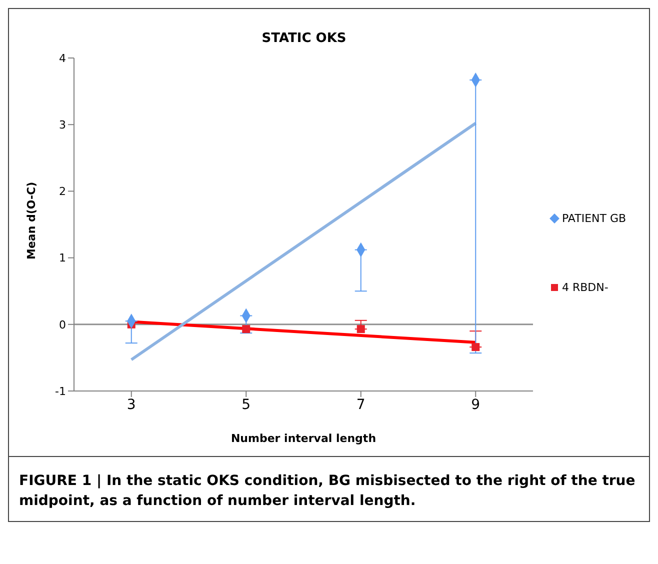 The image size is (658, 564). Describe the element at coordinates (62, 191) in the screenshot. I see `y-tick-label: 2` at that location.